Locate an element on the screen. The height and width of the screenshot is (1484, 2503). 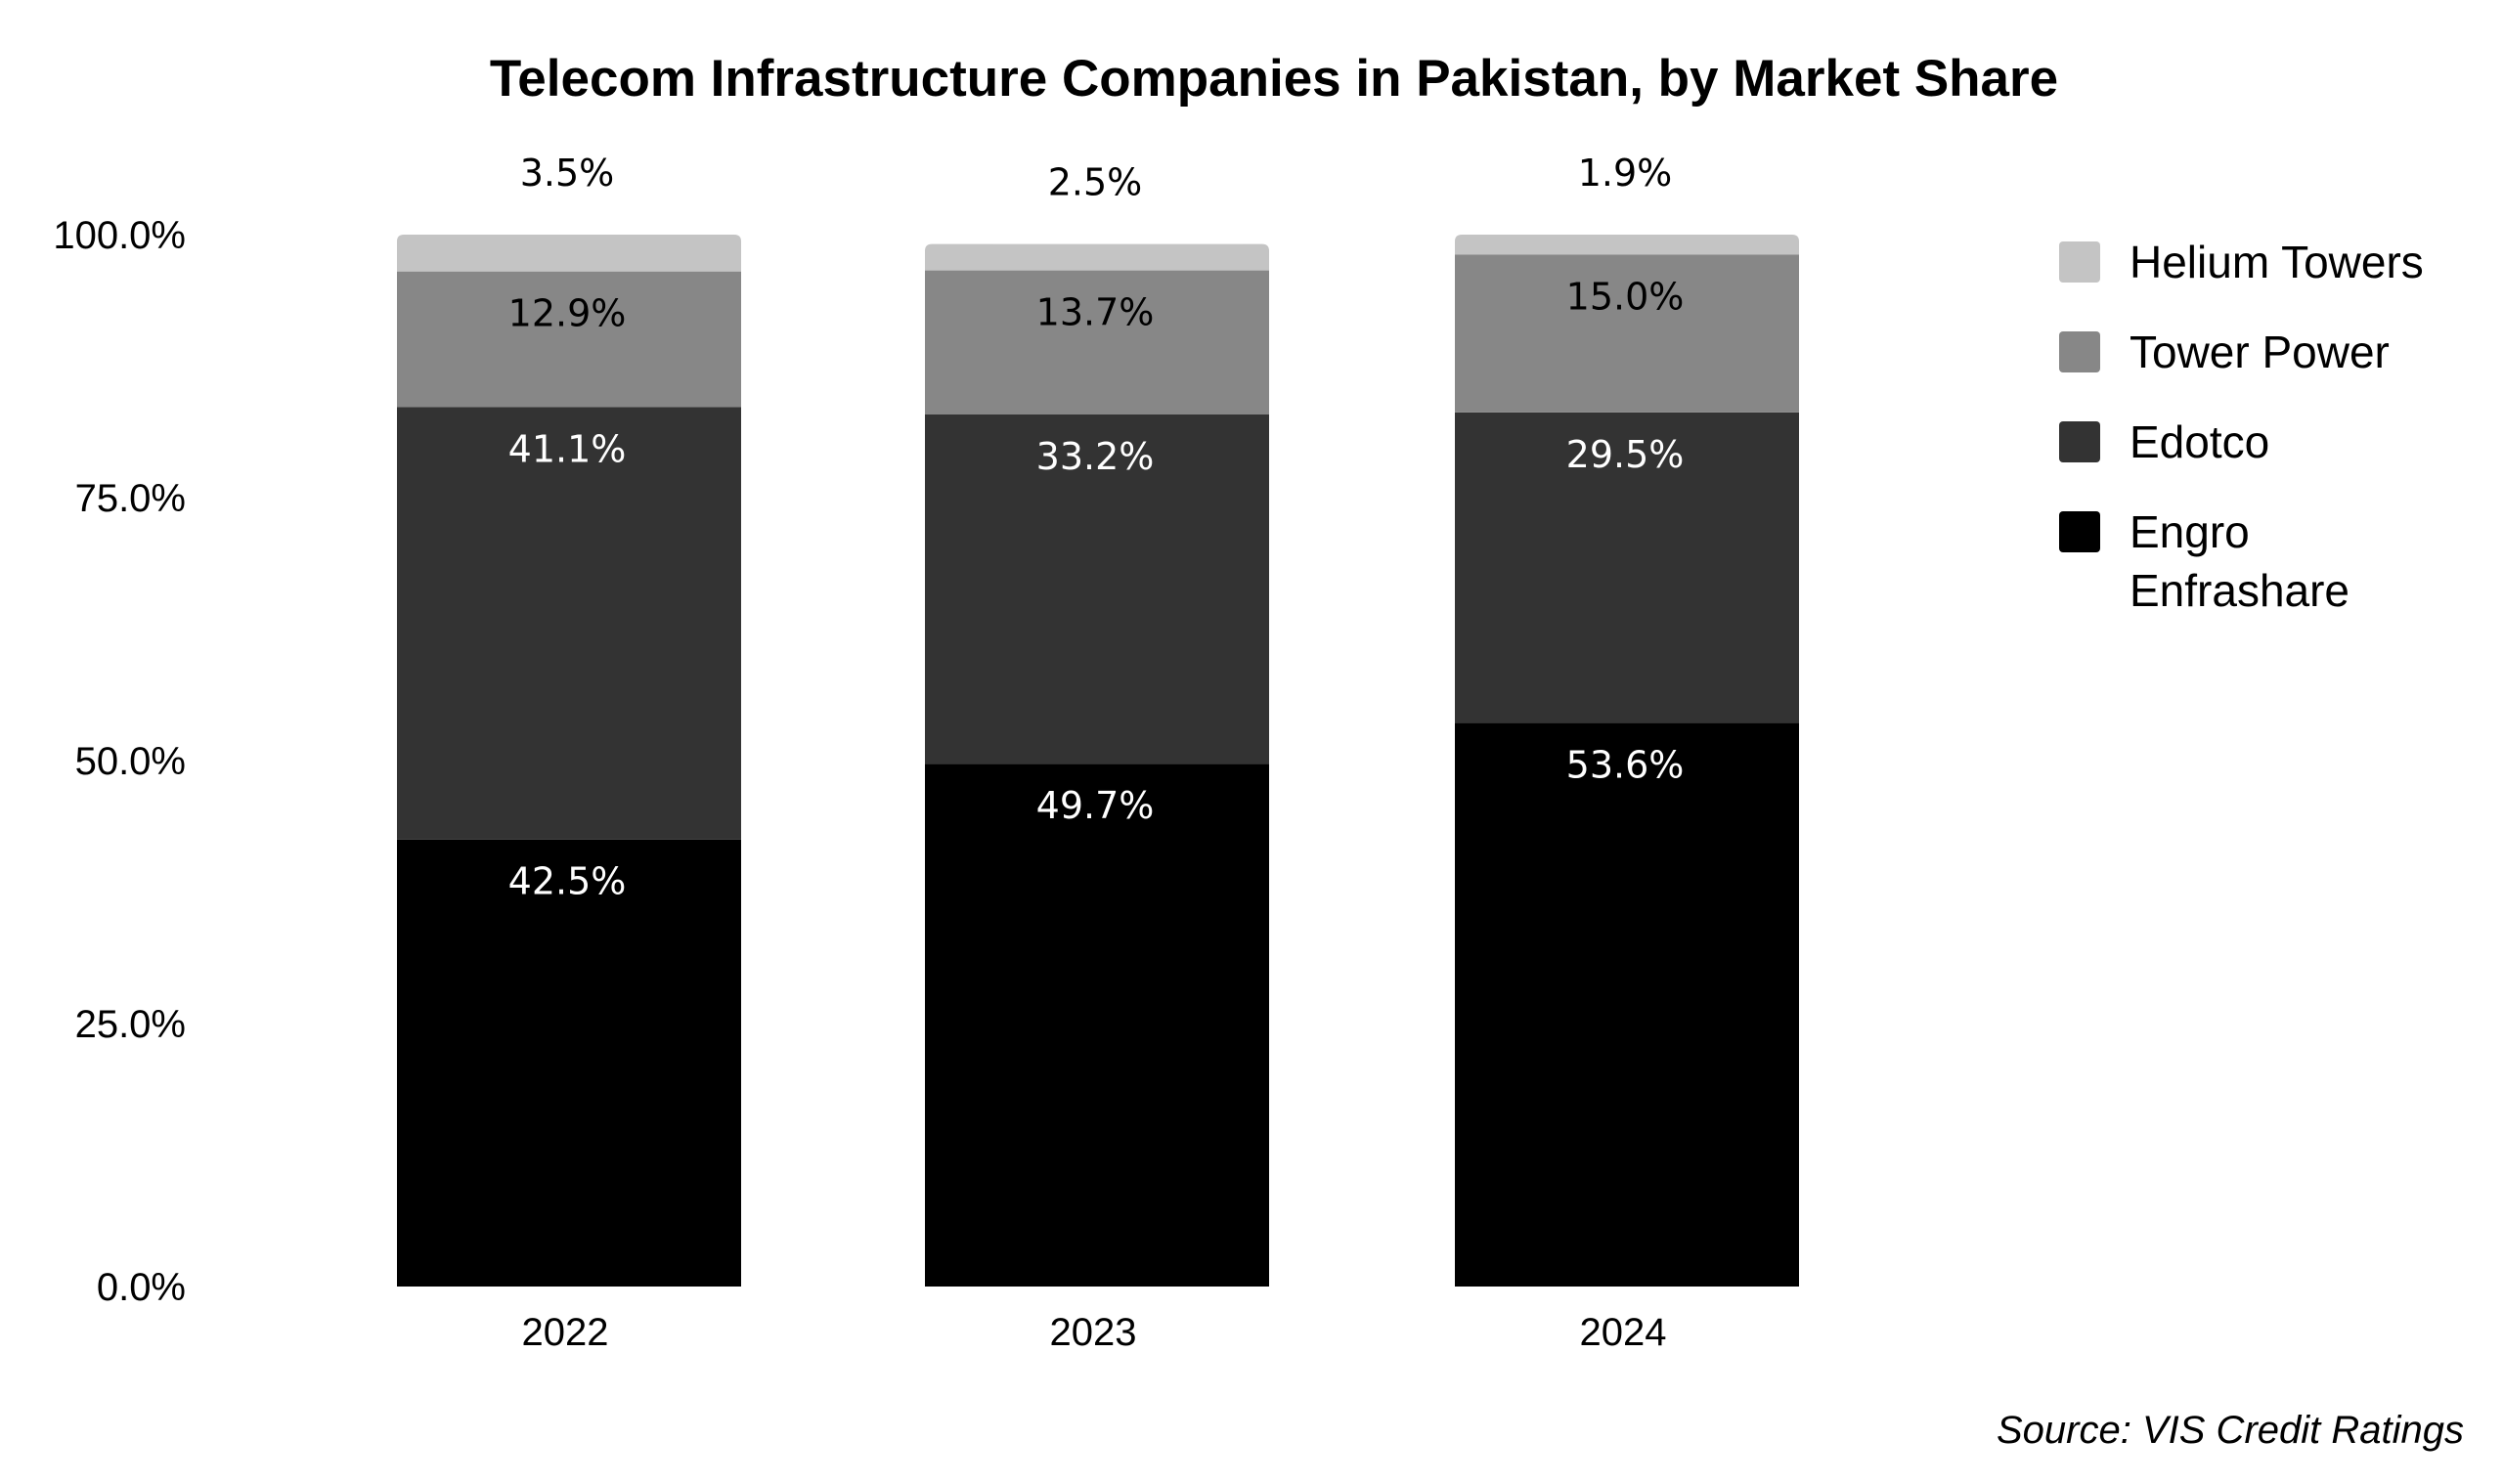
data-label-helium-towers: 1.9% is located at coordinates (1625, 173).